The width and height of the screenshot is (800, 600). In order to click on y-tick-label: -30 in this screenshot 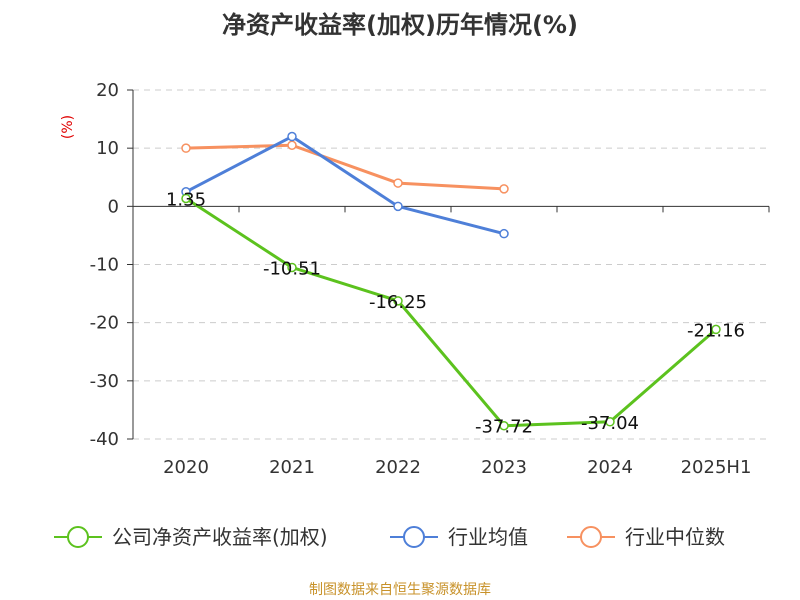, I will do `click(104, 381)`.